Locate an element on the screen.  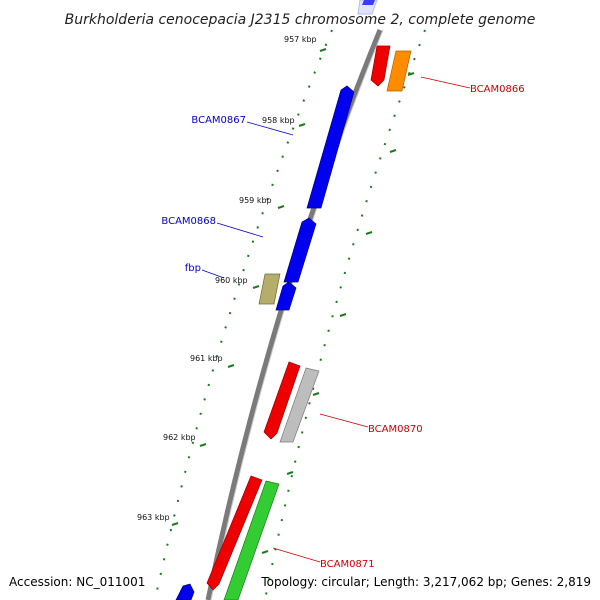
label-bcam0868: BCAM0868 is located at coordinates (188, 221).